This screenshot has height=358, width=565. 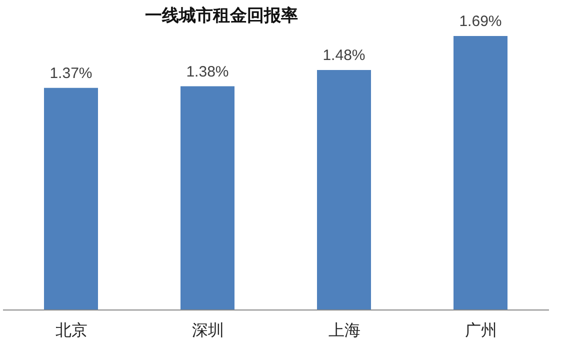 I want to click on x-tick-label: 北京, so click(x=71, y=330).